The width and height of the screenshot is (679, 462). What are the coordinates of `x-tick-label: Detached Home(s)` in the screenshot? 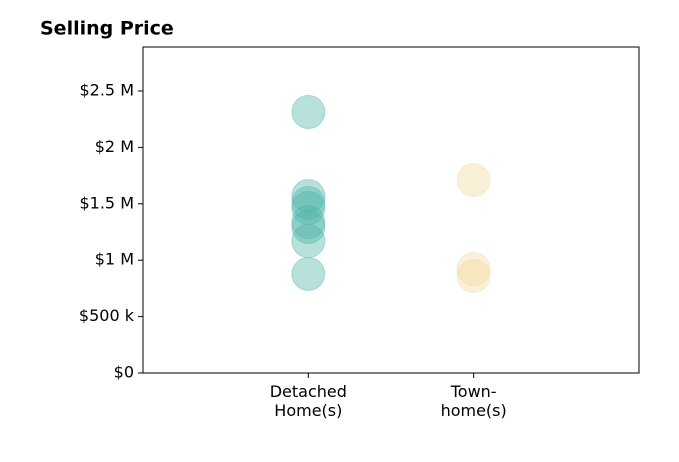 It's located at (308, 401).